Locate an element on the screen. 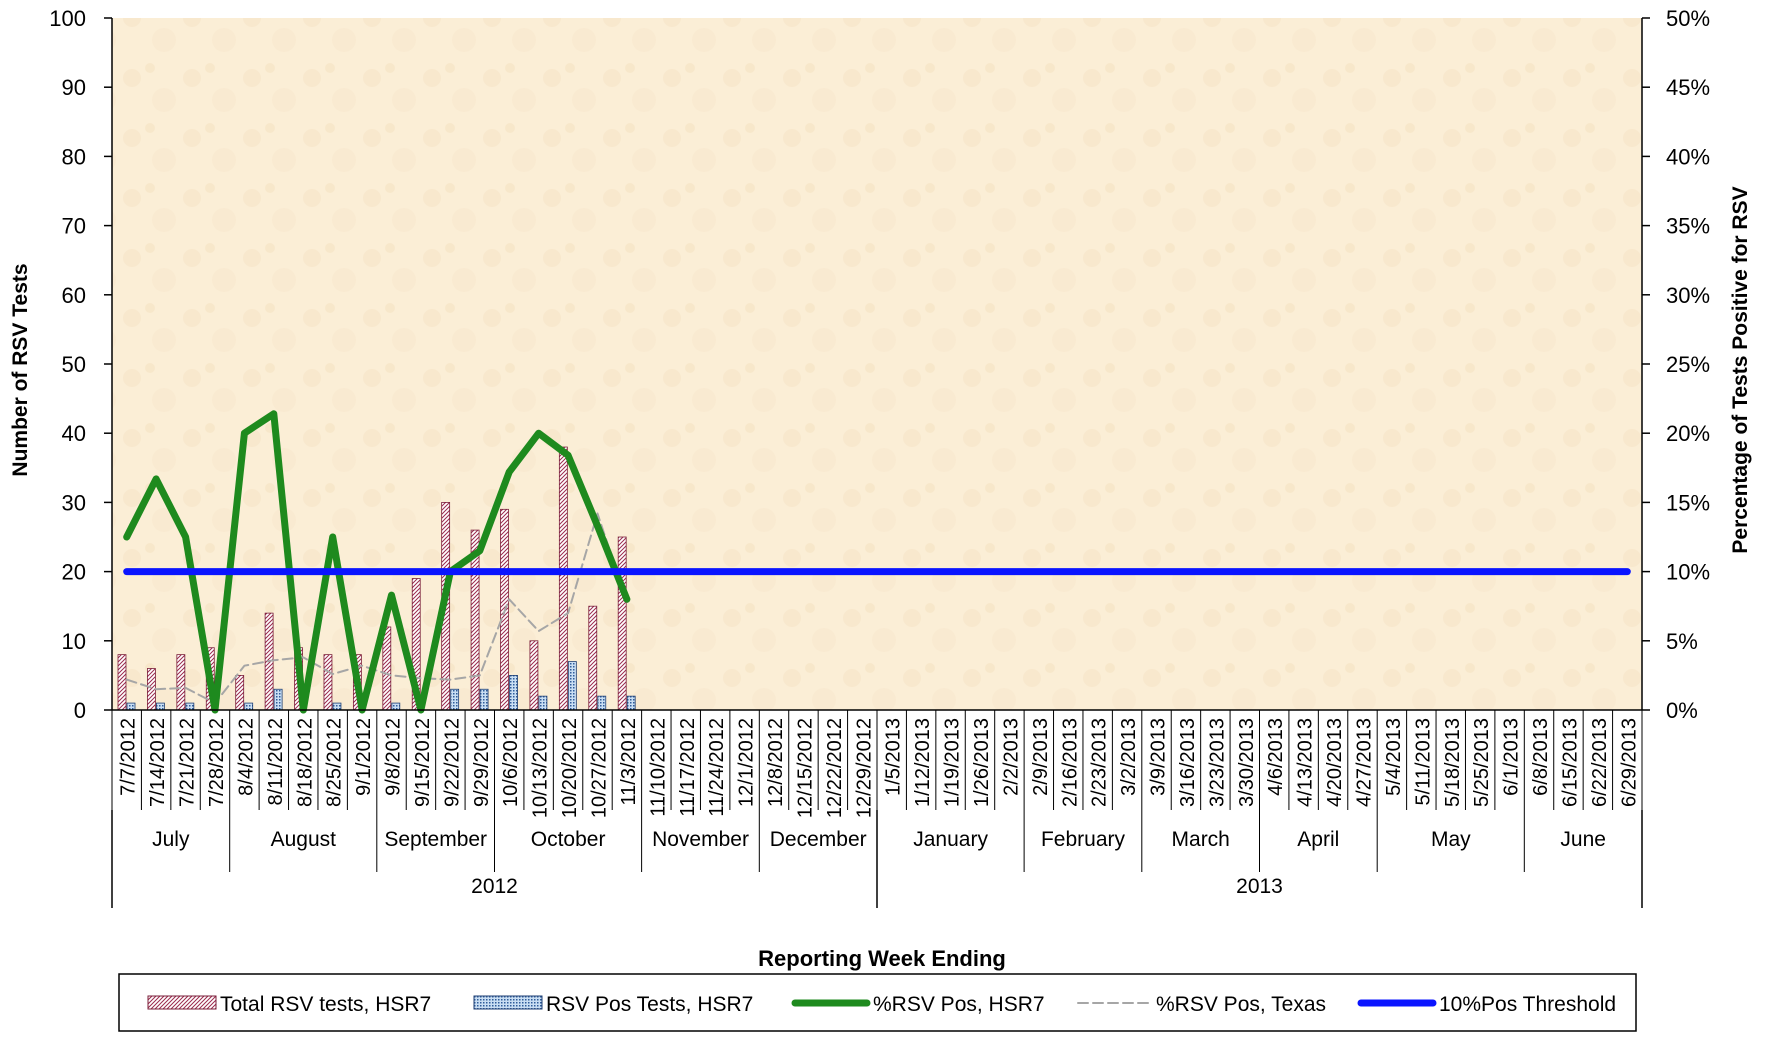  category-label: 6/29/2013 is located at coordinates (1629, 762).